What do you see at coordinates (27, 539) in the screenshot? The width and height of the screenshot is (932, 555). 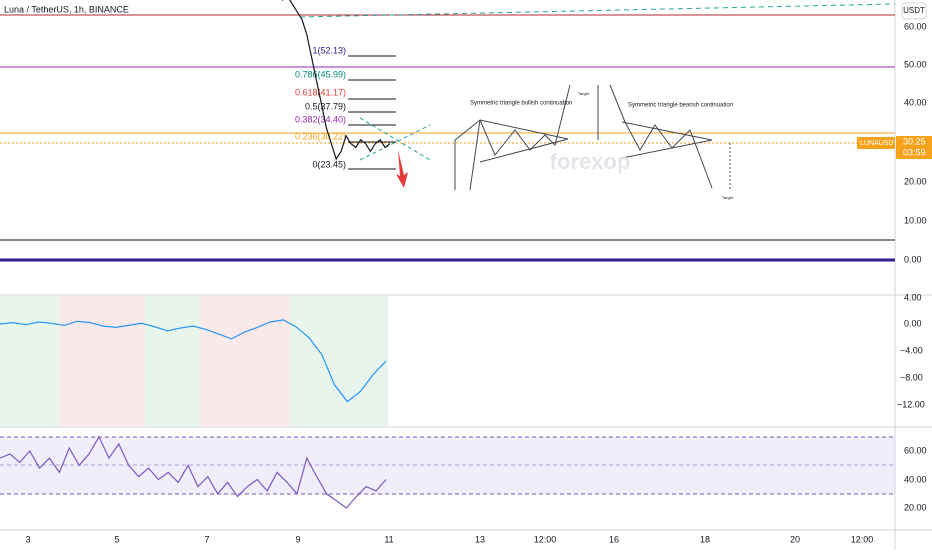 I see `date-tick: 3` at bounding box center [27, 539].